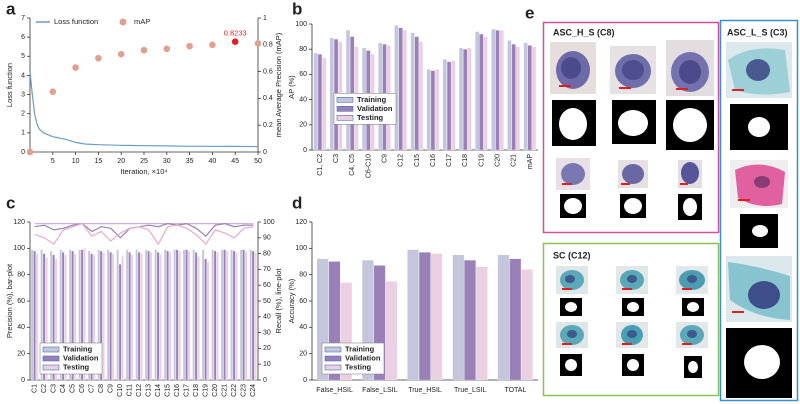 The image size is (800, 404). I want to click on y-tick-label: 3, so click(23, 94).